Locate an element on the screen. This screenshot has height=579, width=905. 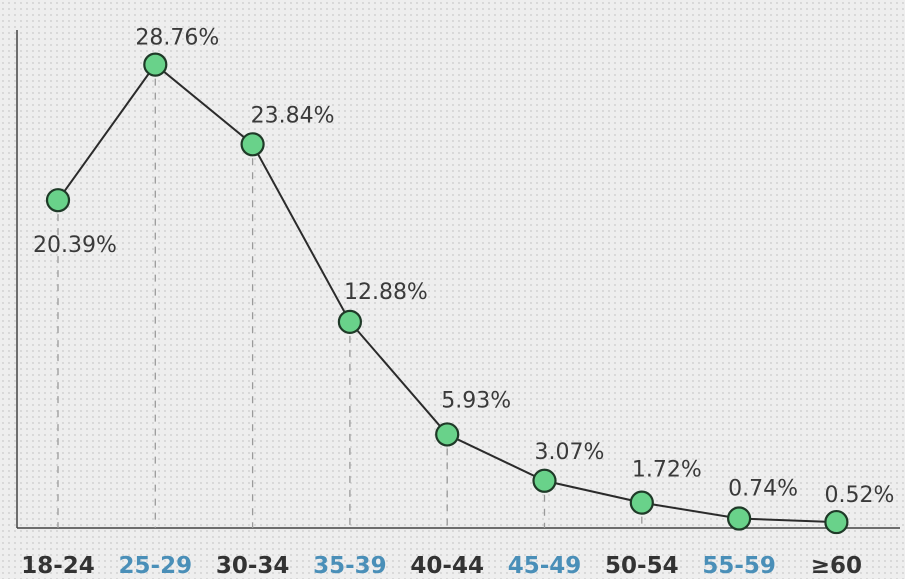
x-tick-label: 50-54 is located at coordinates (642, 566).